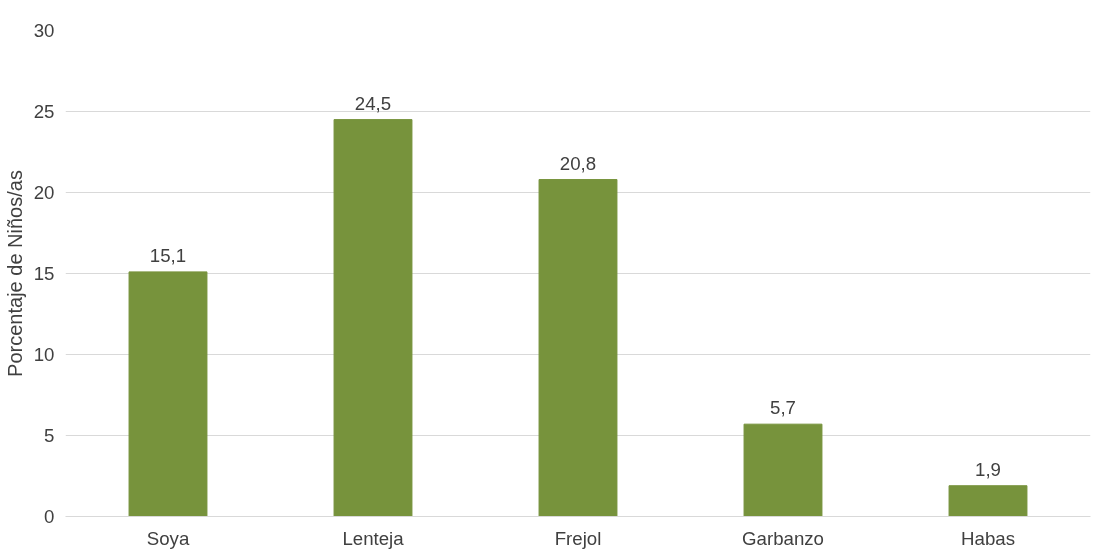  I want to click on y-tick-label: 5, so click(49, 435).